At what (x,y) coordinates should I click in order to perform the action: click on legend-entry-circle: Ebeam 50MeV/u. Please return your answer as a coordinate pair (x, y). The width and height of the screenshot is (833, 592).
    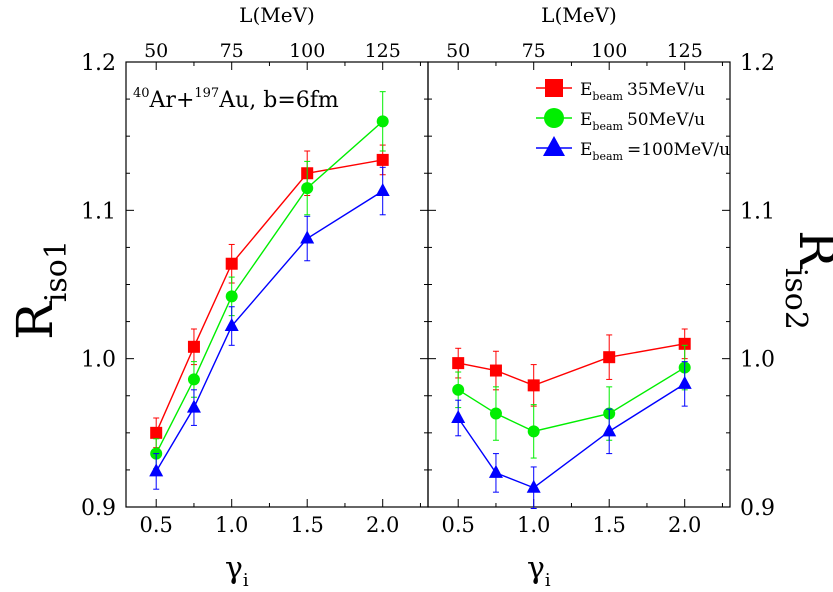
    Looking at the image, I should click on (620, 120).